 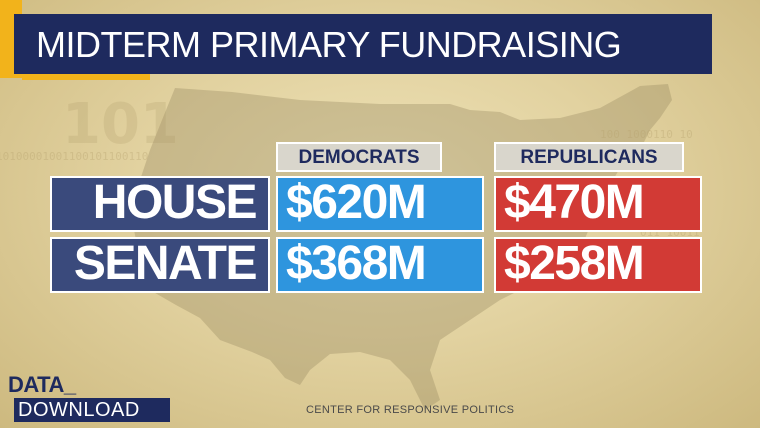 I want to click on row-label-text: HOUSE, so click(x=175, y=202).